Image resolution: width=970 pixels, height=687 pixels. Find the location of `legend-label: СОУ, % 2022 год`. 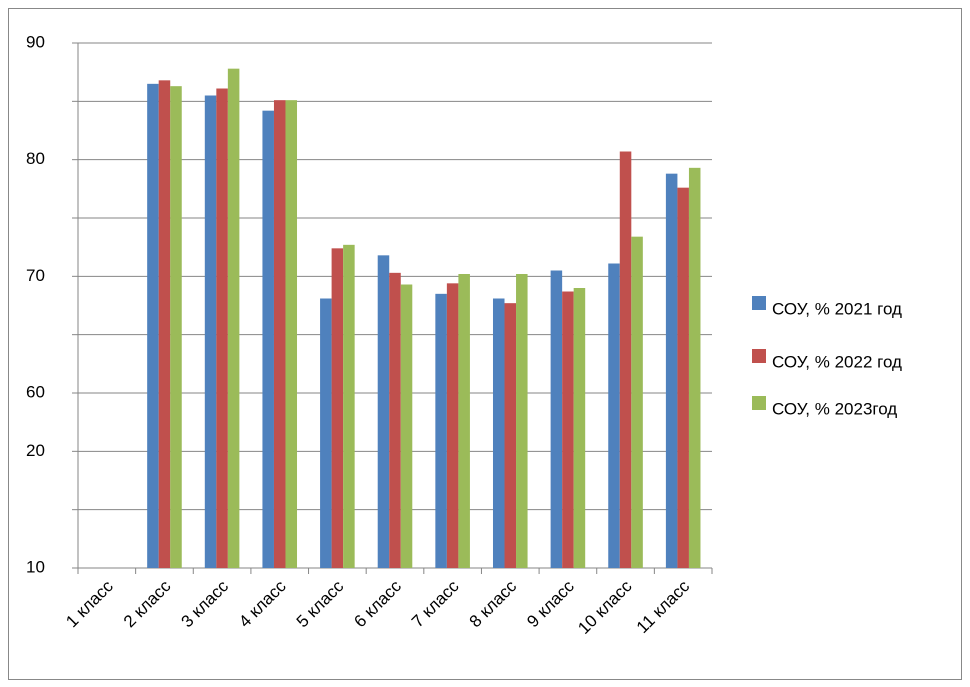

legend-label: СОУ, % 2022 год is located at coordinates (837, 361).